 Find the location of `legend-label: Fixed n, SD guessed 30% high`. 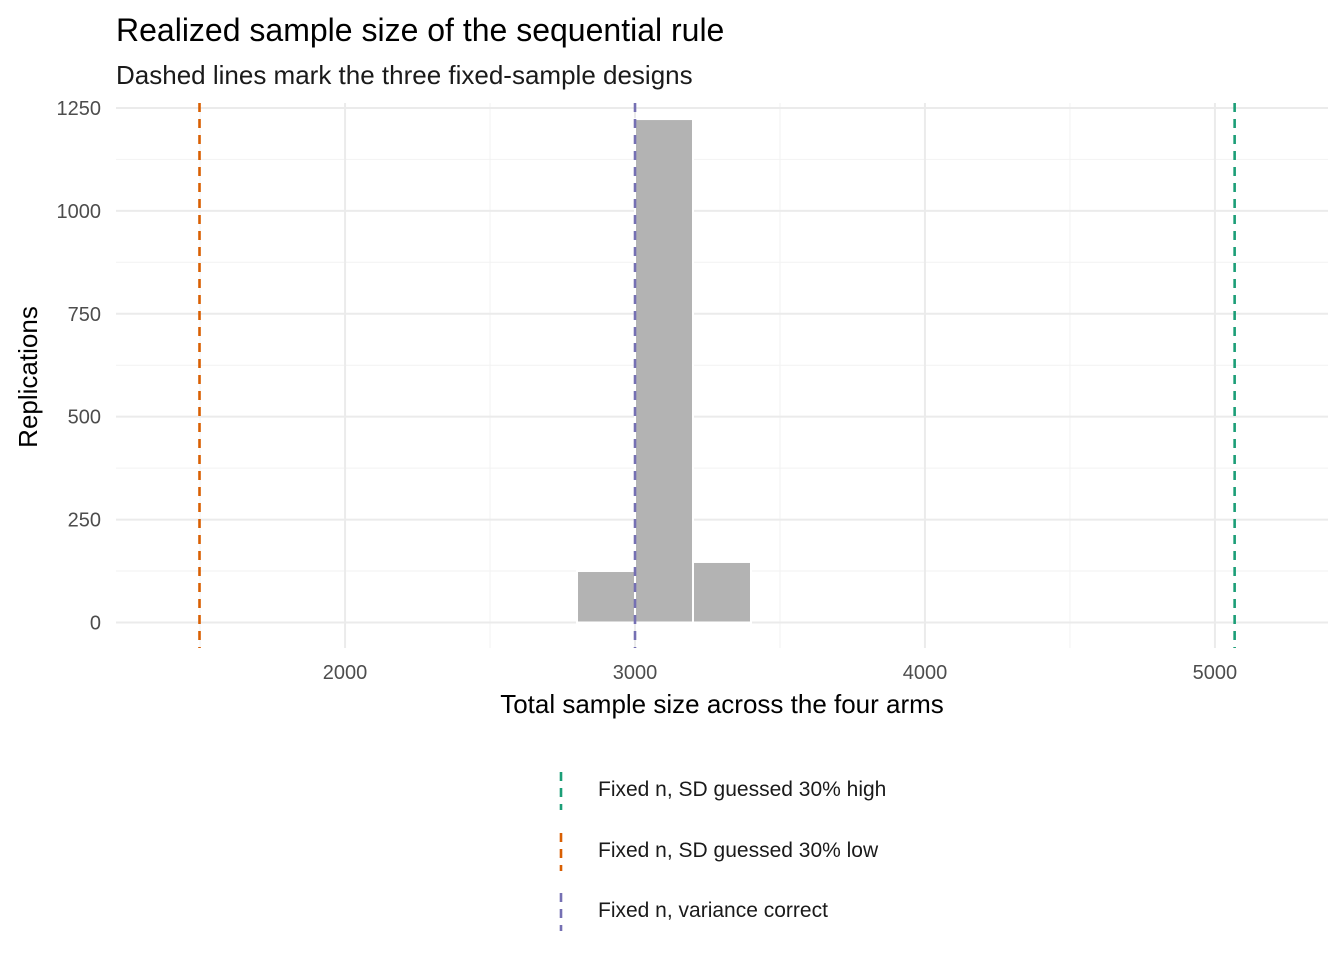

legend-label: Fixed n, SD guessed 30% high is located at coordinates (742, 789).